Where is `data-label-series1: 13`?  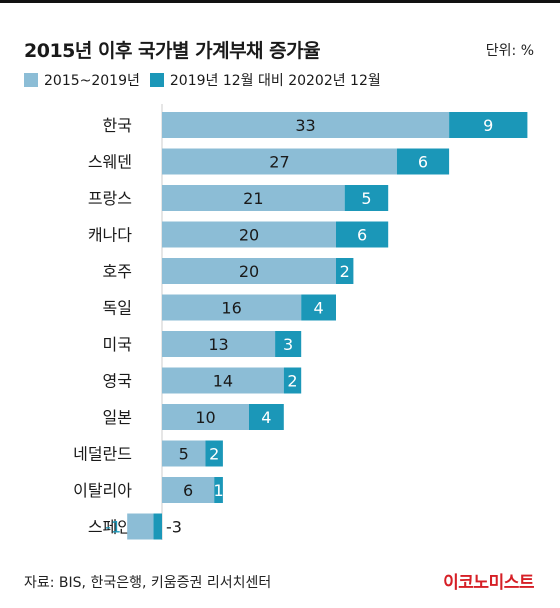 data-label-series1: 13 is located at coordinates (218, 344).